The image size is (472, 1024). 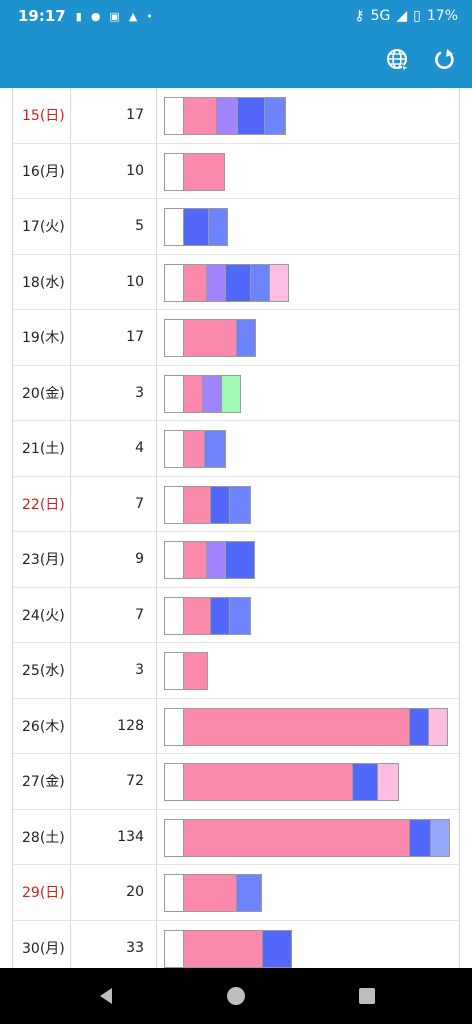 What do you see at coordinates (12, 528) in the screenshot?
I see `table-border-left` at bounding box center [12, 528].